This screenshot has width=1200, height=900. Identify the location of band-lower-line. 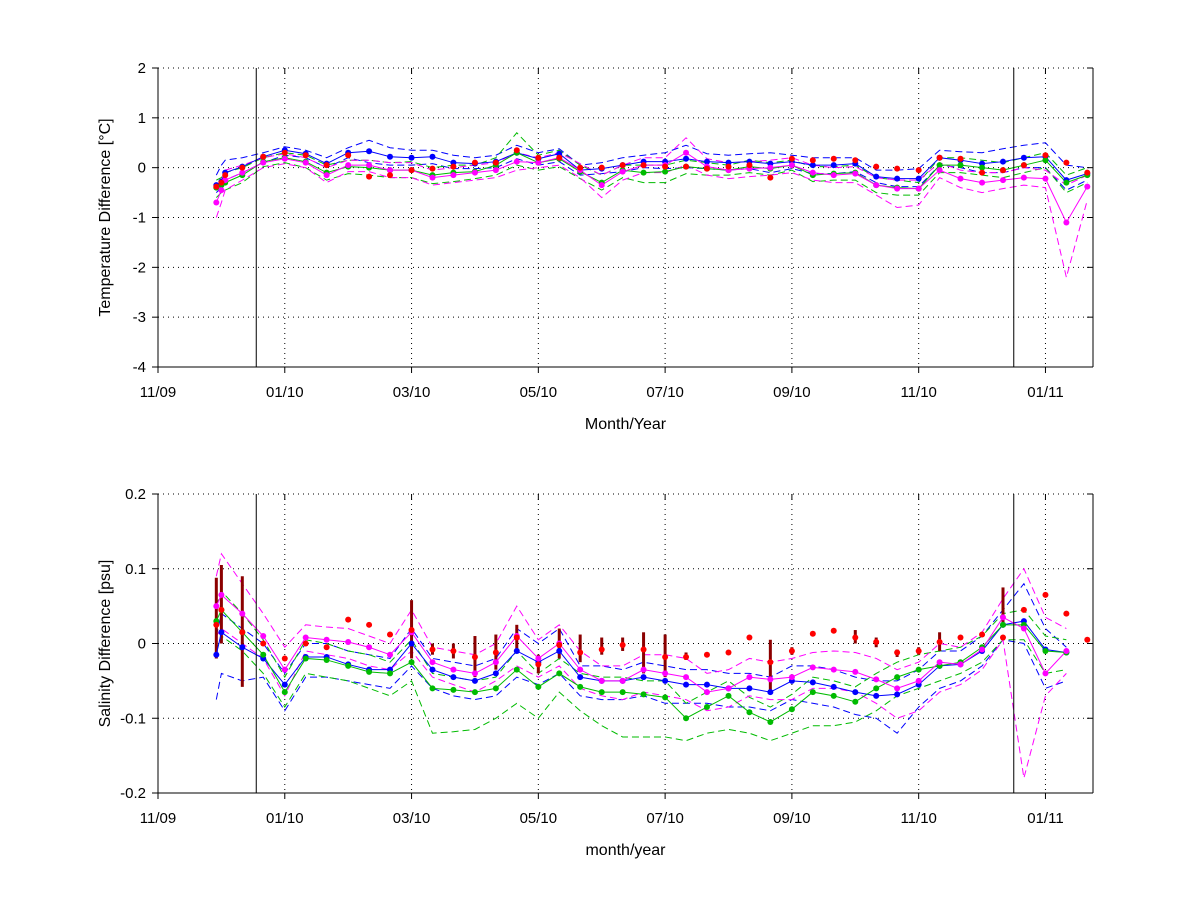
(651, 180).